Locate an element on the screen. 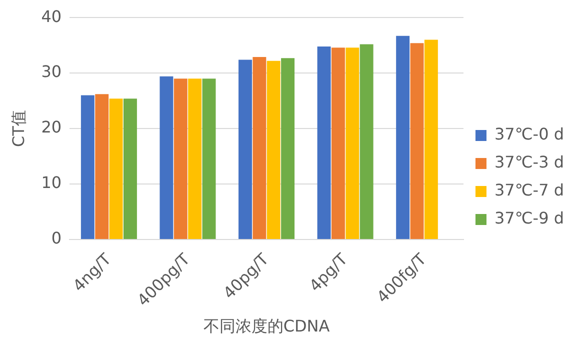  y-tick-label: 20 is located at coordinates (51, 127).